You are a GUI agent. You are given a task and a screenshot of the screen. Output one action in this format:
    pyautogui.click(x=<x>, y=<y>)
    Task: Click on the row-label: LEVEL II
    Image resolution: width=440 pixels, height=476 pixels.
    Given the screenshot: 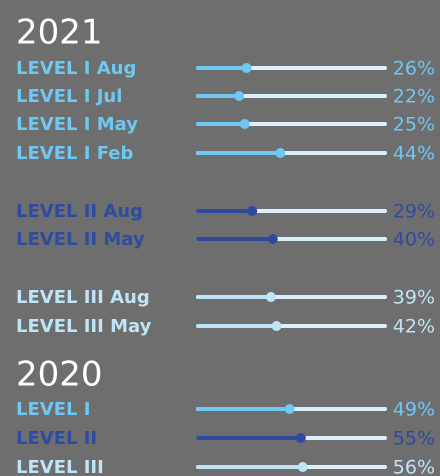 What is the action you would take?
    pyautogui.click(x=56, y=438)
    